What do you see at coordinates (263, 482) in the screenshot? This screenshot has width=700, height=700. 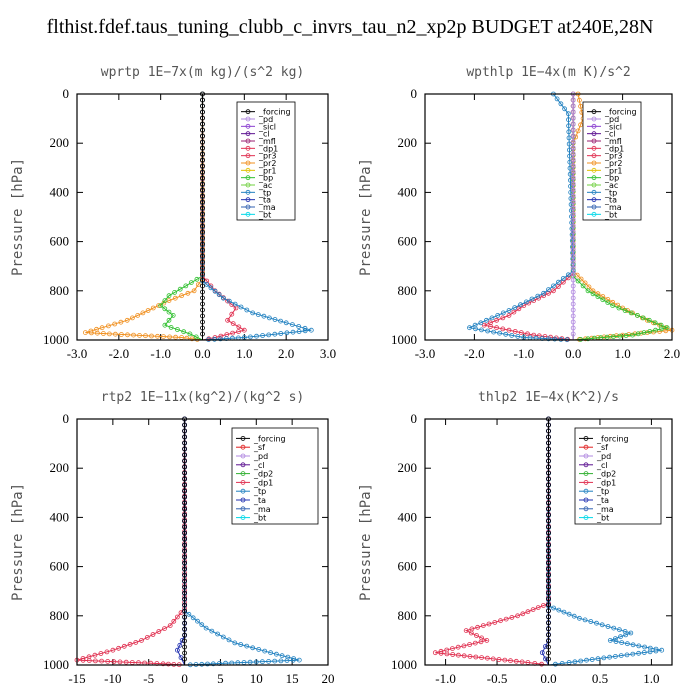 I see `legend-label: _dp1` at bounding box center [263, 482].